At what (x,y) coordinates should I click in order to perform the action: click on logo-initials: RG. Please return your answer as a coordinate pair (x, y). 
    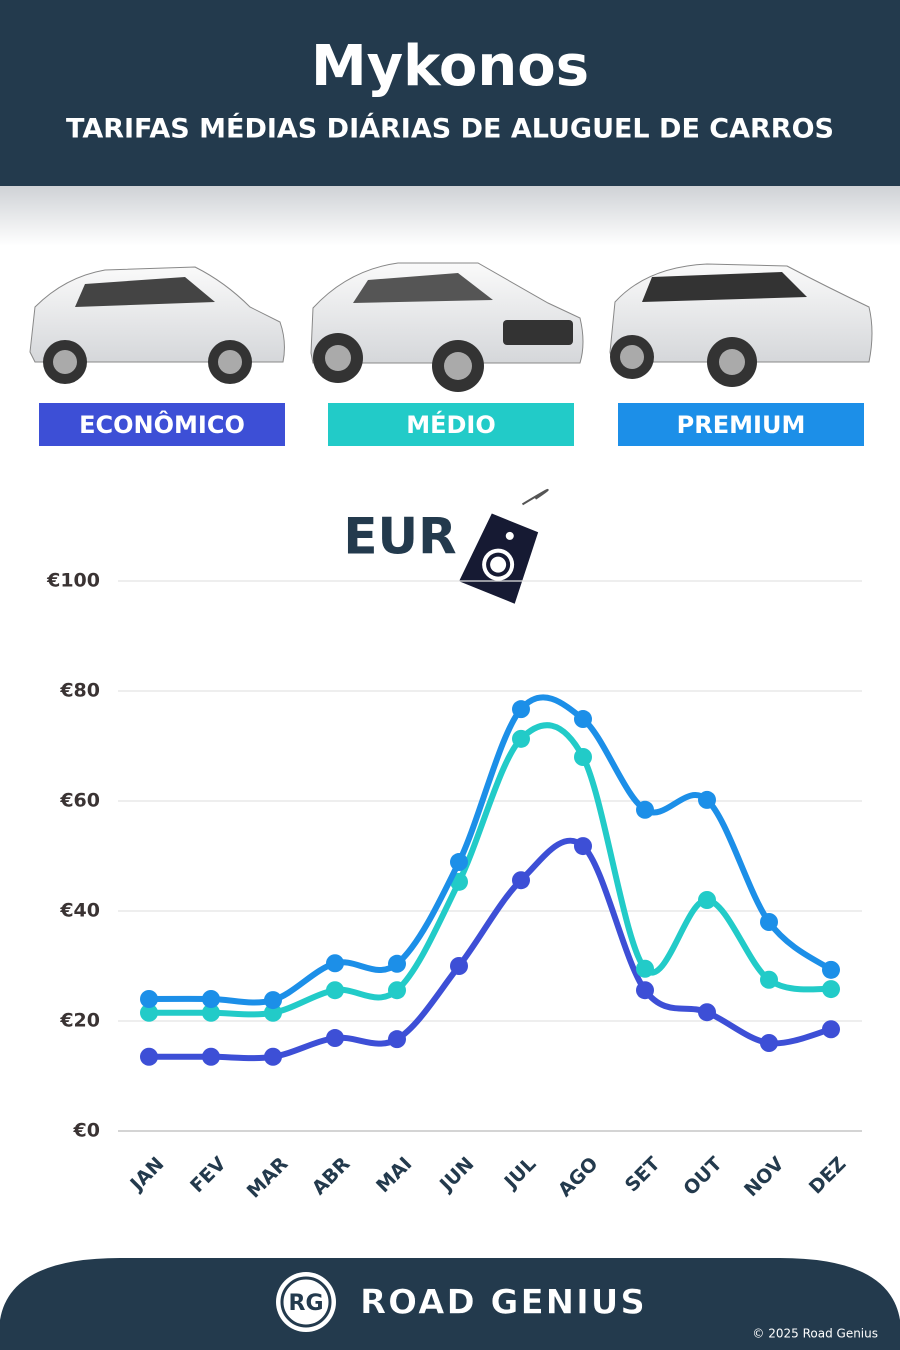
    Looking at the image, I should click on (306, 1303).